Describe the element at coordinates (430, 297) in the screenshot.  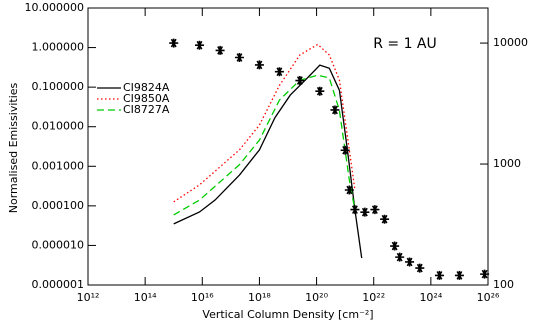
I see `x-tick-label: 10²⁴` at that location.